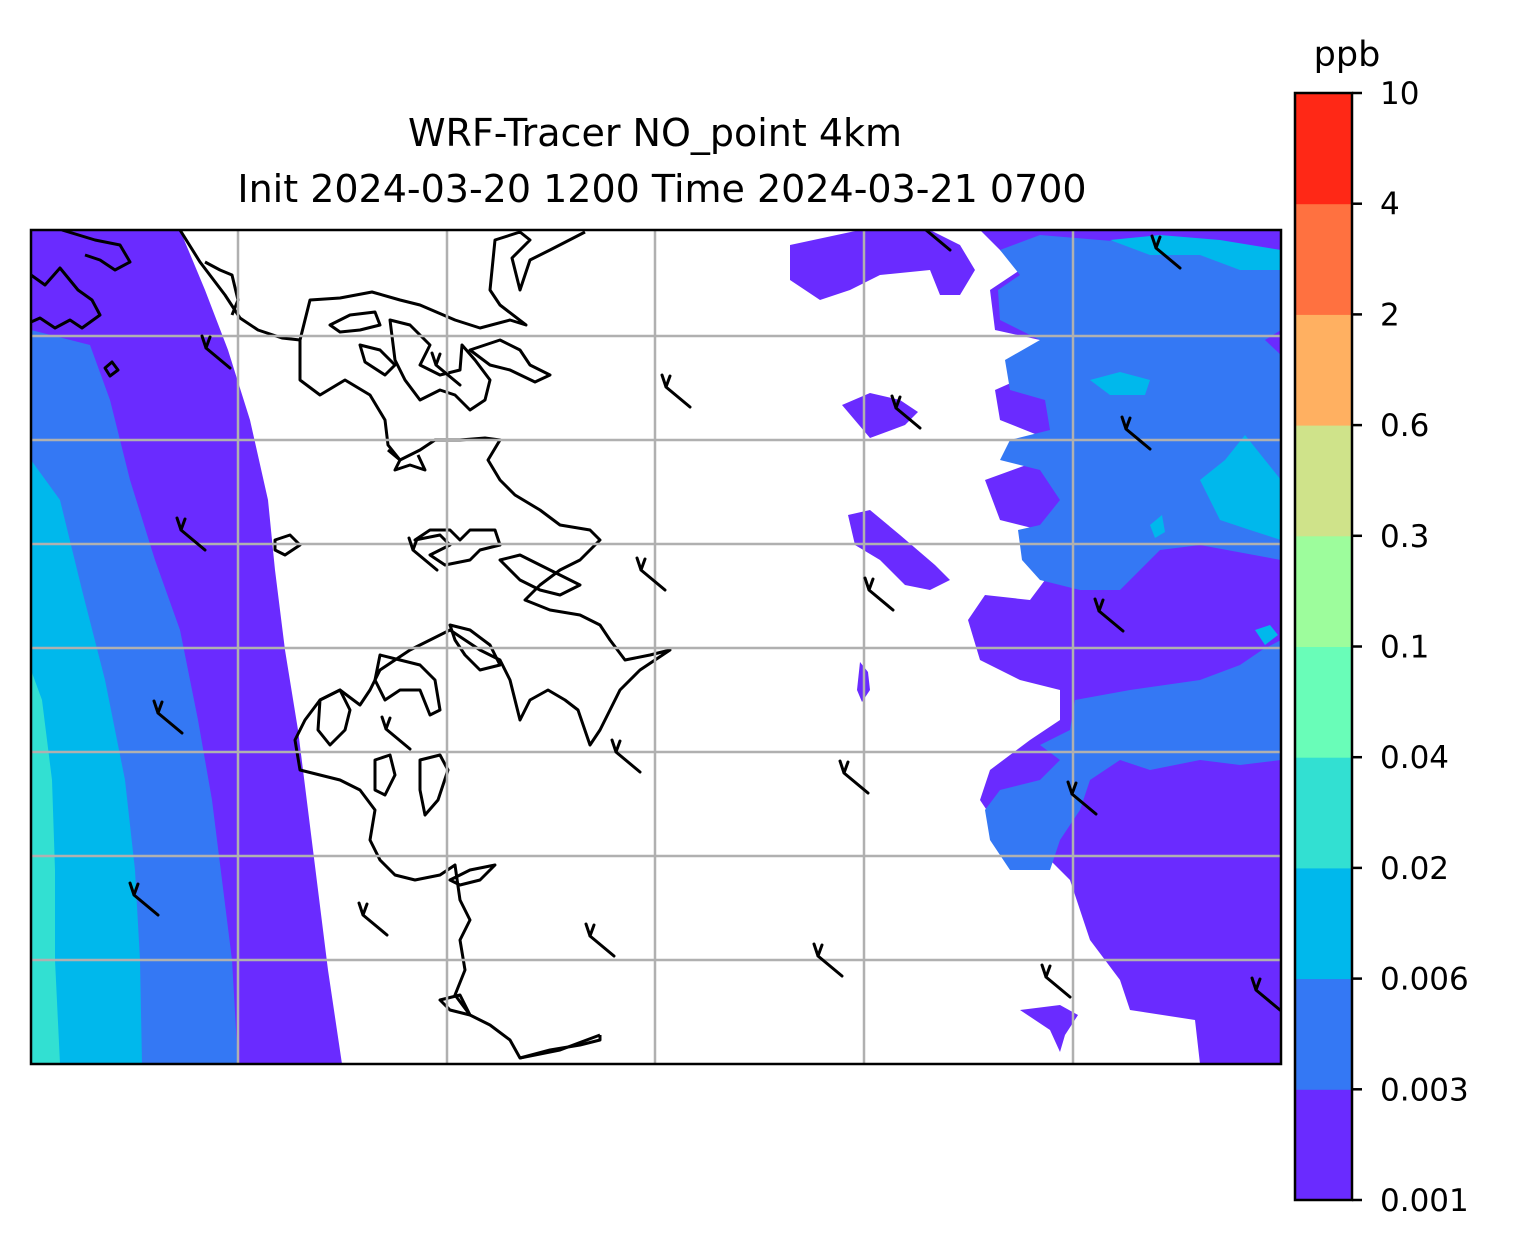 This screenshot has height=1256, width=1528. I want to click on coastline-main, so click(382, 286).